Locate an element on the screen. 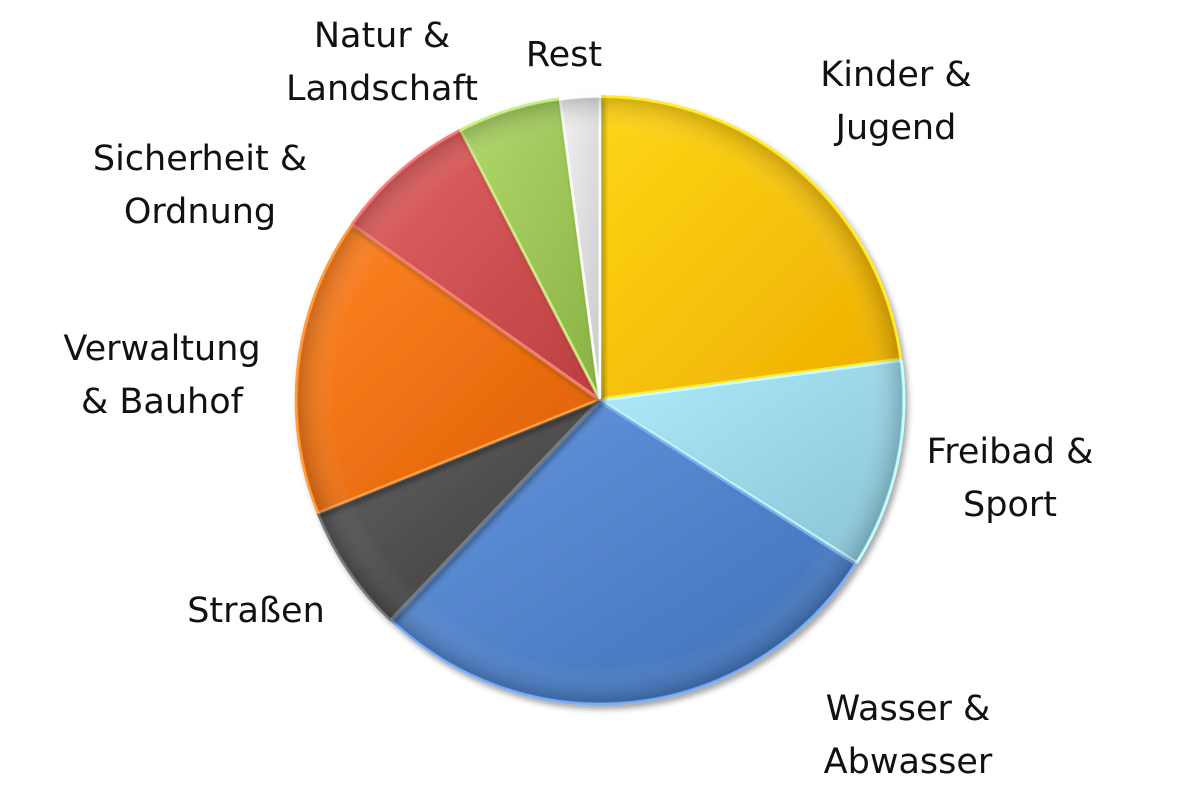 Image resolution: width=1200 pixels, height=800 pixels. slice-label: Freibad & Sport is located at coordinates (1010, 478).